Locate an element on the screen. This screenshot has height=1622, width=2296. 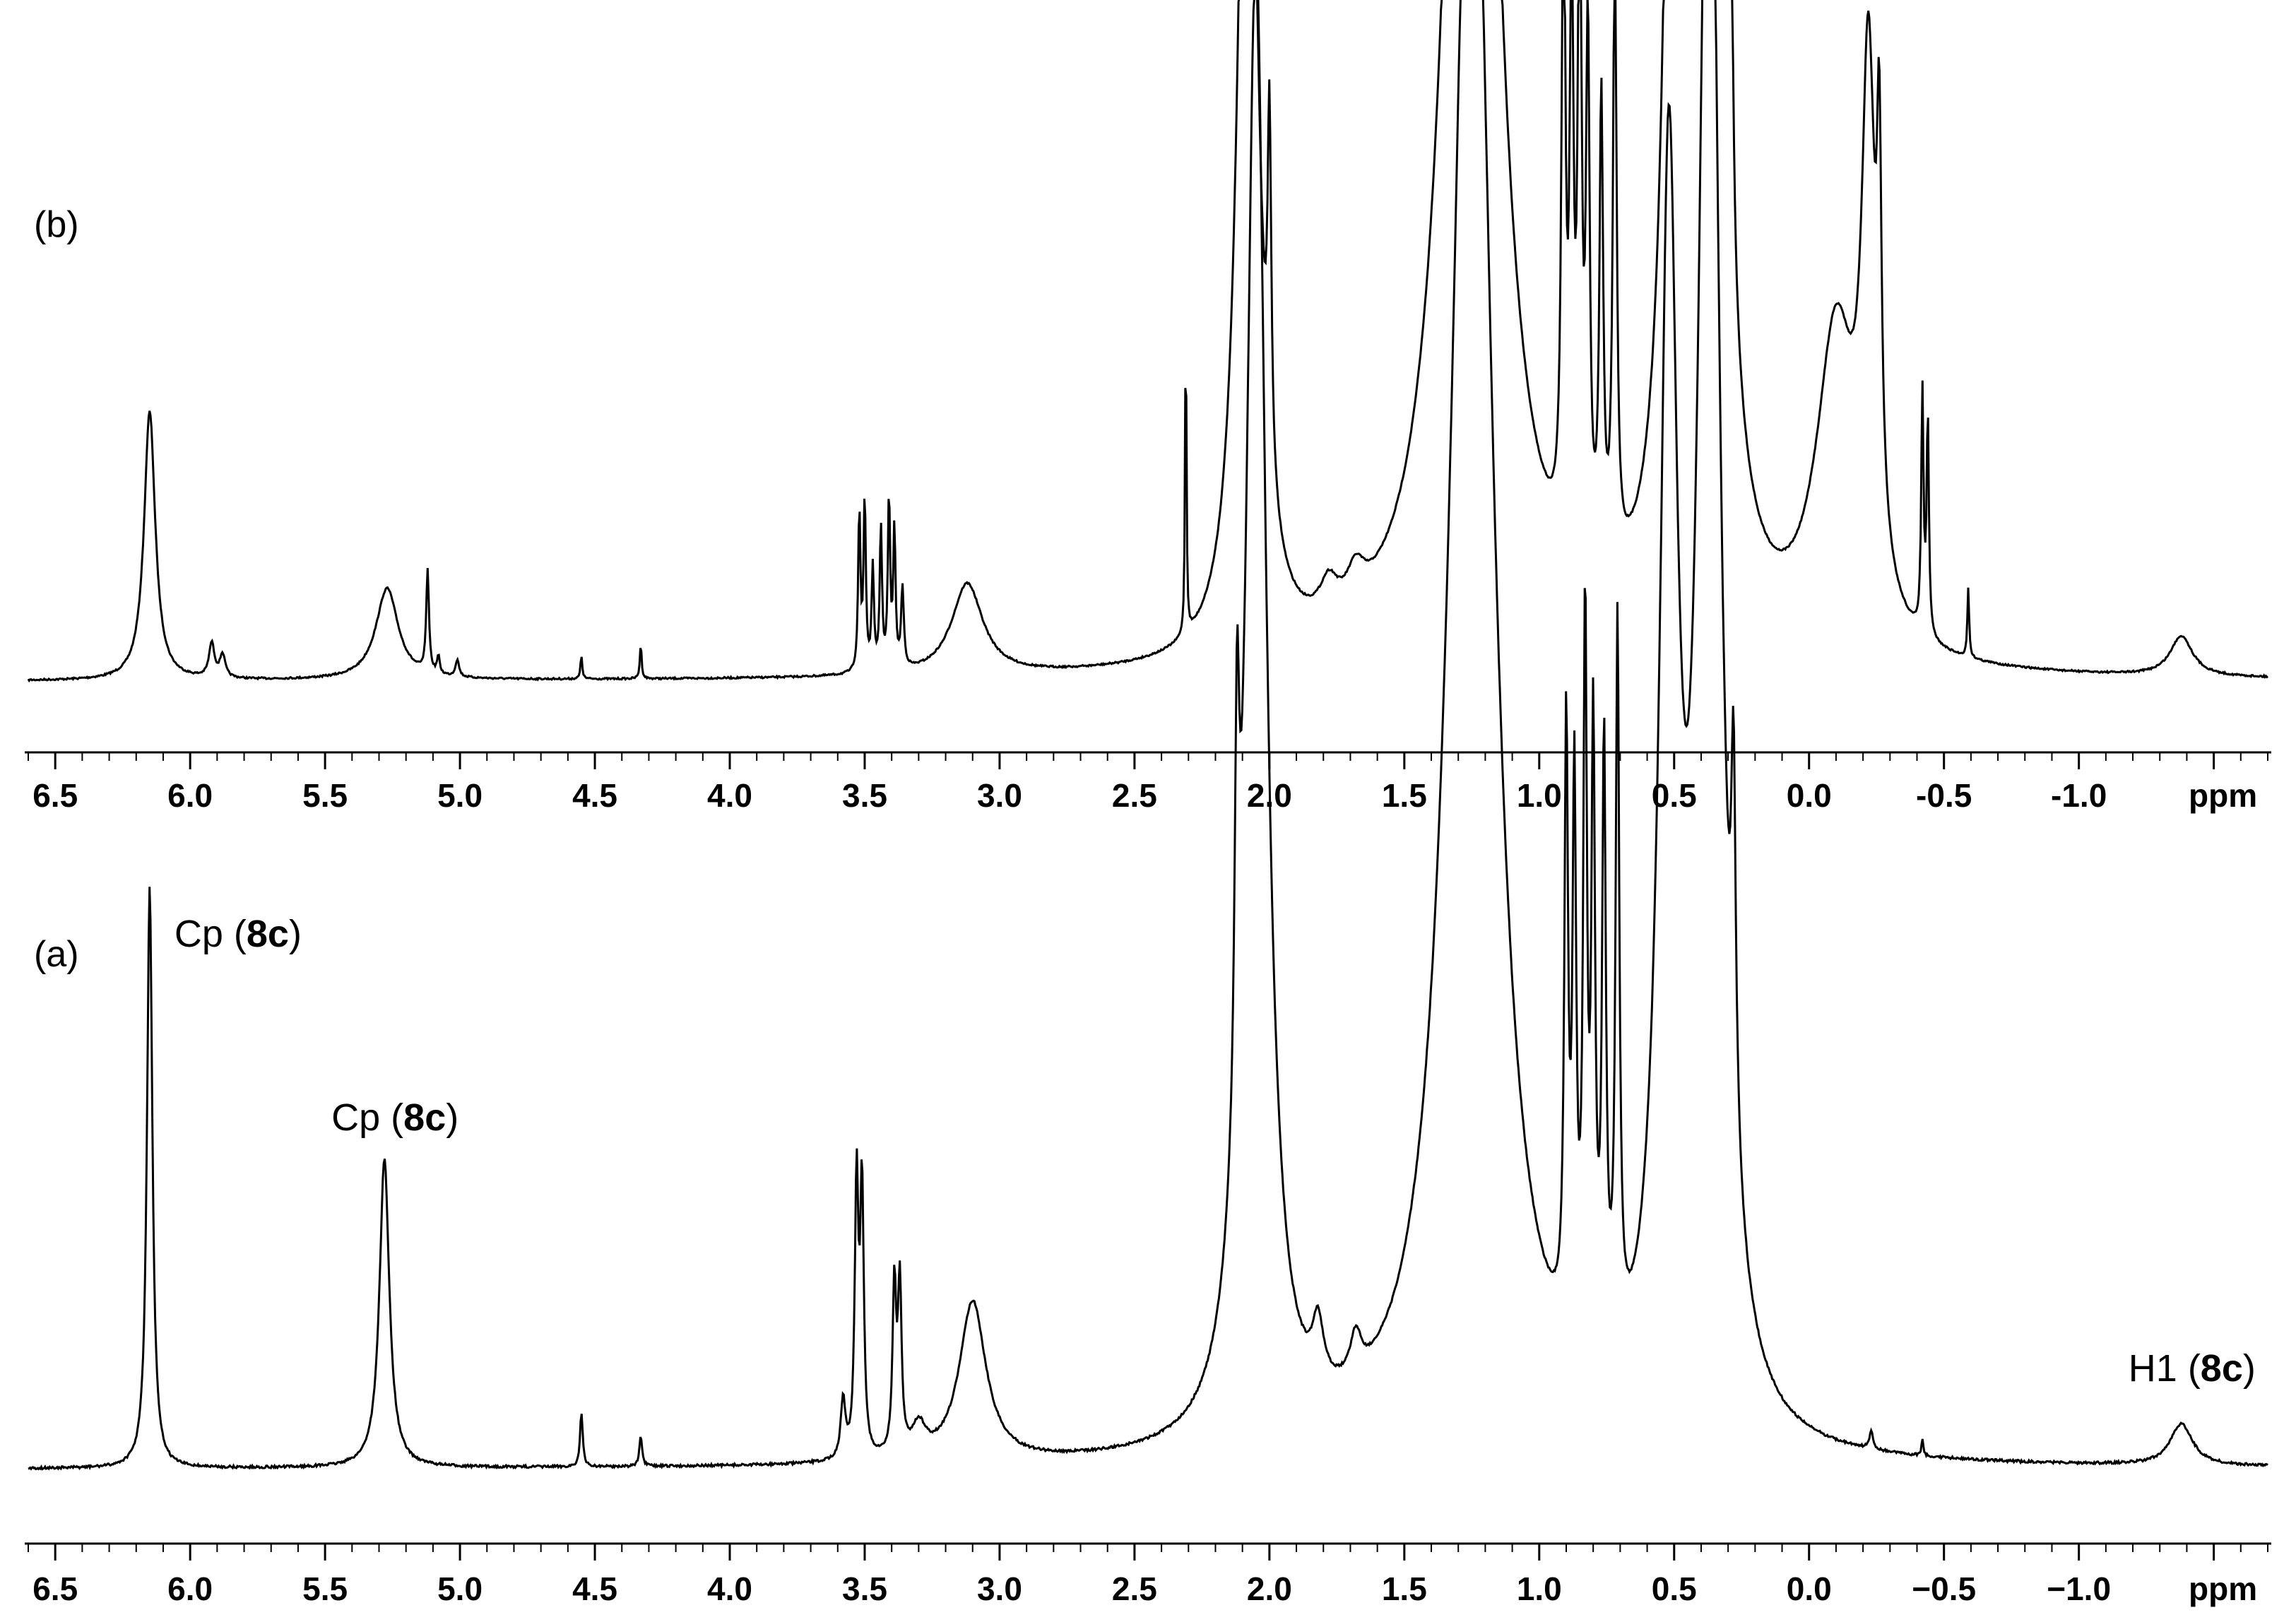
x-tick-label: -1.0 is located at coordinates (2079, 795).